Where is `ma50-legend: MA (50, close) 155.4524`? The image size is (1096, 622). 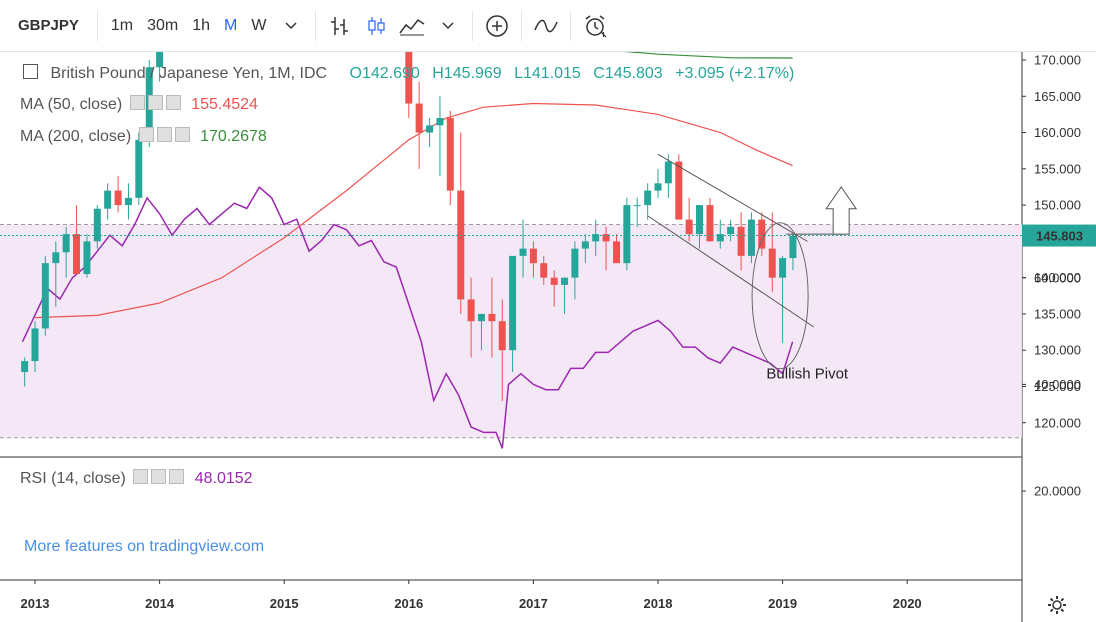 ma50-legend: MA (50, close) 155.4524 is located at coordinates (139, 104).